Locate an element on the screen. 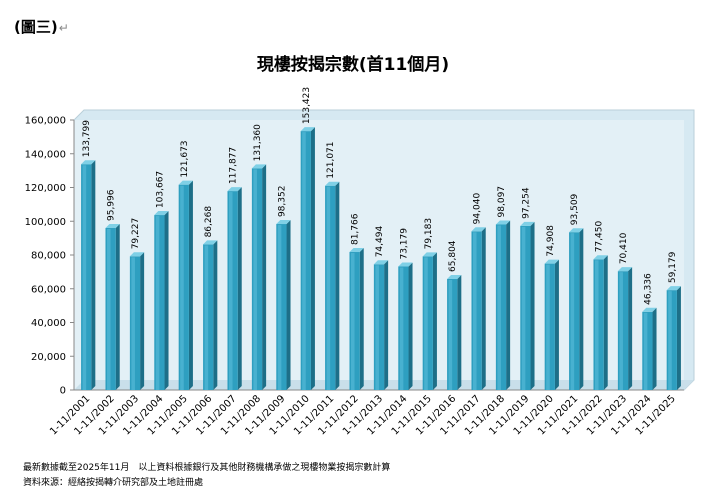 This screenshot has height=493, width=706. bar-value-label: 153,423 is located at coordinates (307, 105).